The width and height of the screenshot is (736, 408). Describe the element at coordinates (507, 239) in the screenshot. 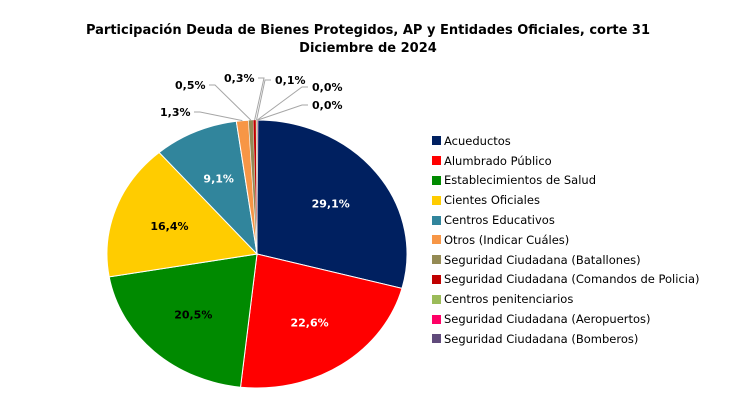

I see `legend-label: Otros (Indicar Cuáles)` at that location.